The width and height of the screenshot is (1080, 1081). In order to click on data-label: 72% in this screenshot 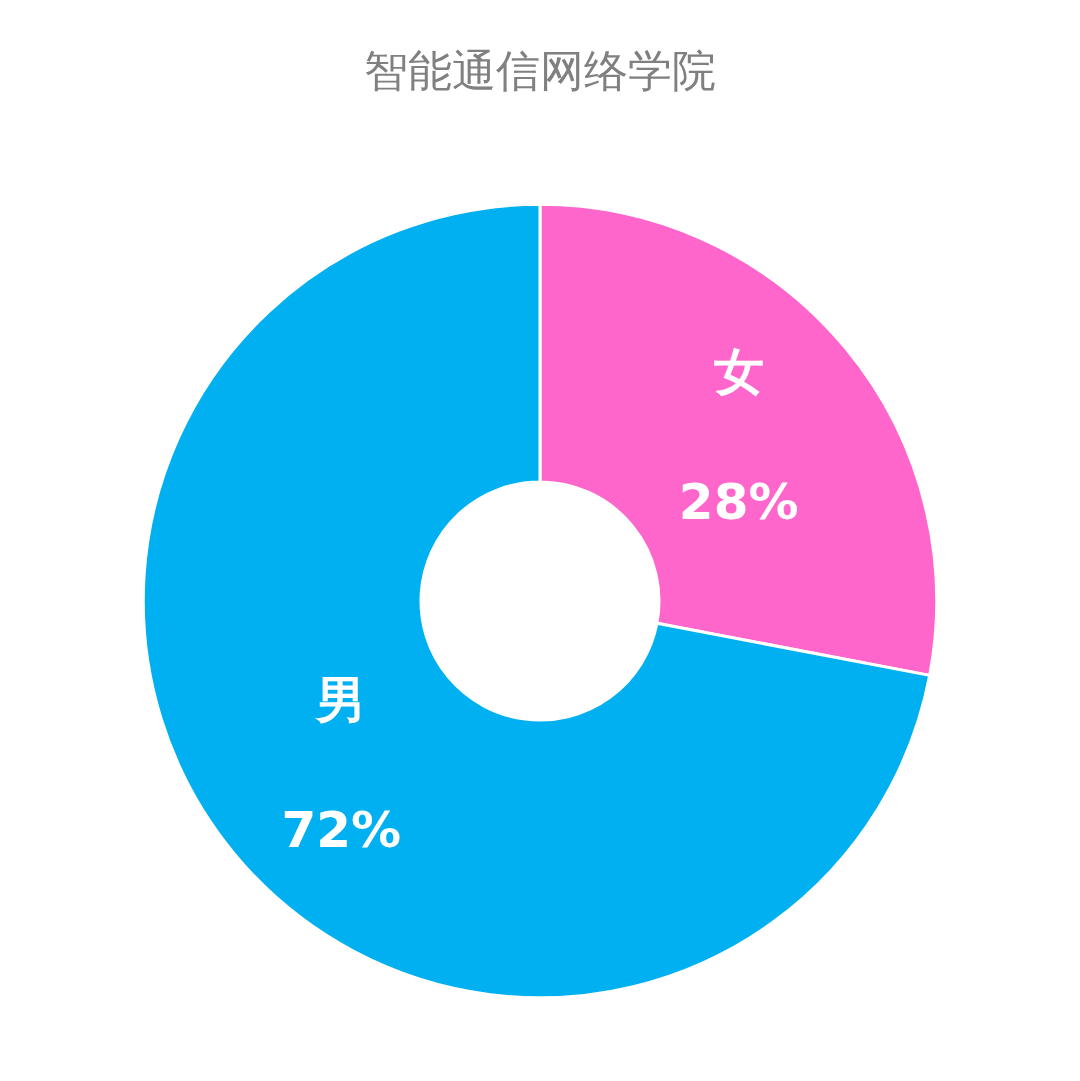, I will do `click(341, 830)`.